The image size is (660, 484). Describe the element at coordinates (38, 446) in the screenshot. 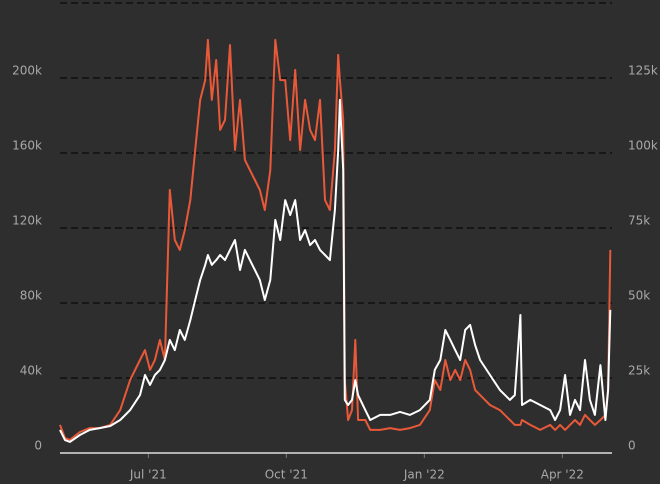

I see `y-tick-label: 0` at that location.